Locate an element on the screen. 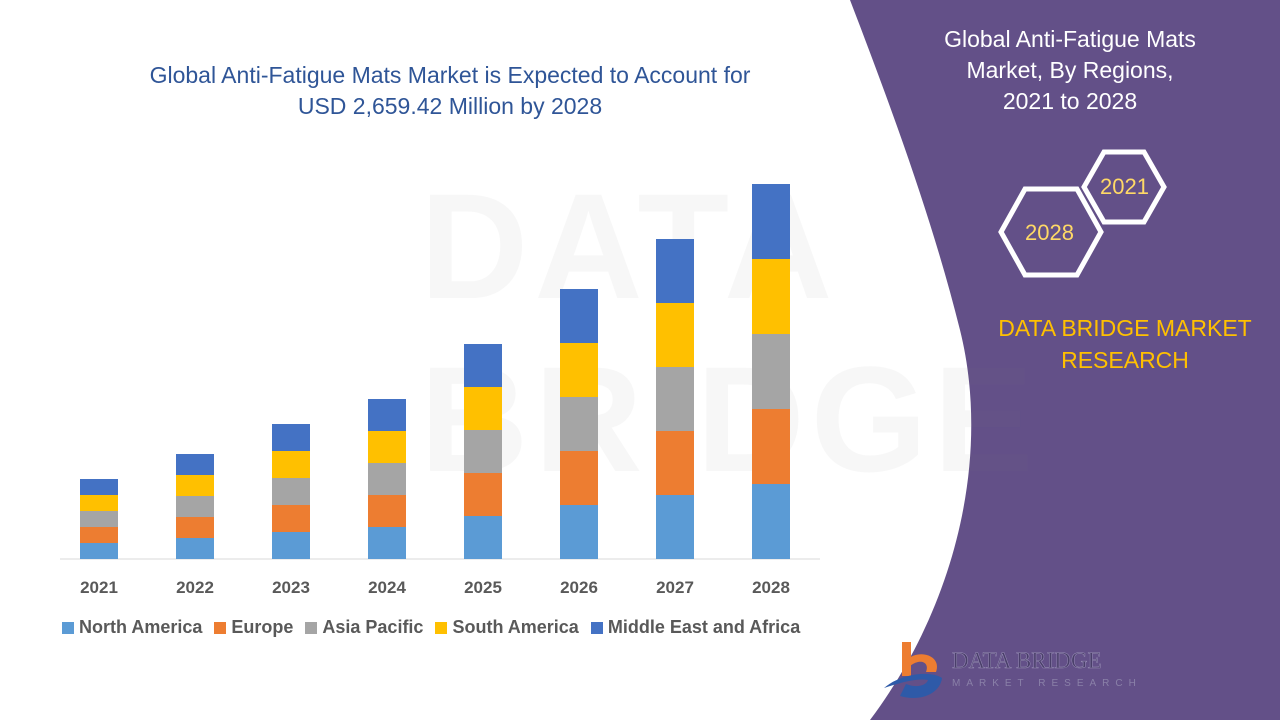 The width and height of the screenshot is (1280, 720). bar-segment-2023-north-america is located at coordinates (291, 545).